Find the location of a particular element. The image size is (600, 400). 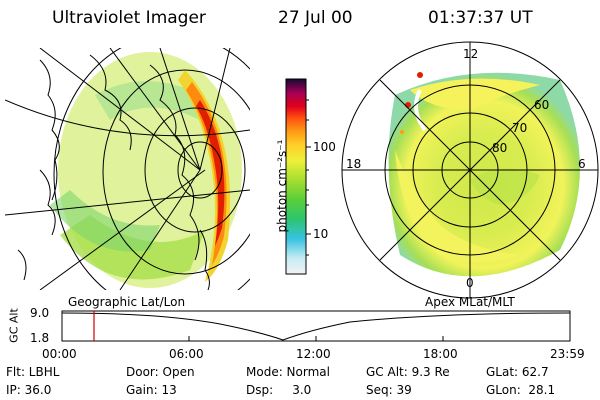

altitude-axis-label: GC Alt is located at coordinates (14, 325).